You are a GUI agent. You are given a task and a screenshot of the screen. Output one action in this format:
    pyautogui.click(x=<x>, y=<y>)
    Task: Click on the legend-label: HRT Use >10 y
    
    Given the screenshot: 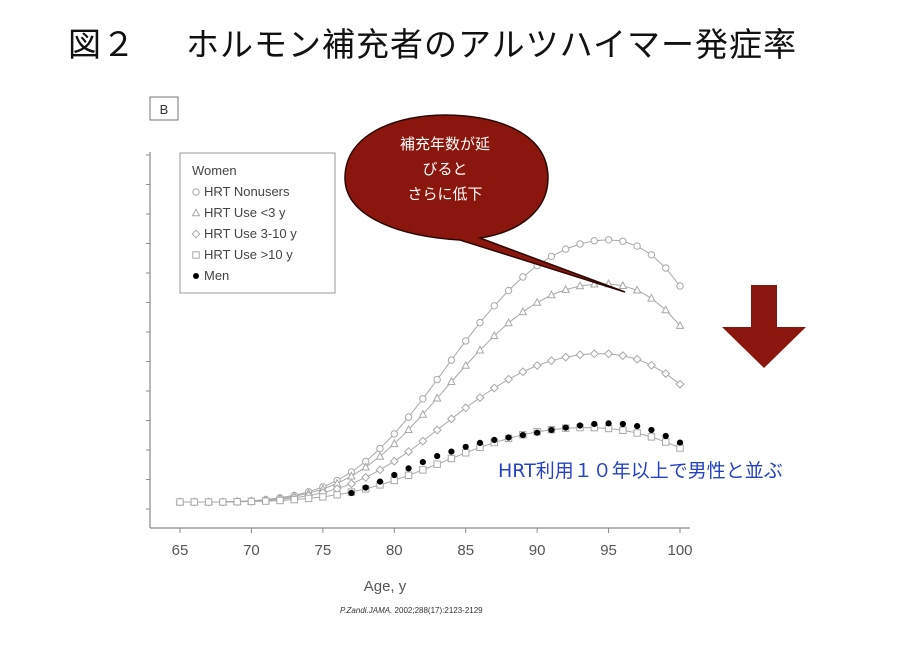 What is the action you would take?
    pyautogui.click(x=248, y=254)
    